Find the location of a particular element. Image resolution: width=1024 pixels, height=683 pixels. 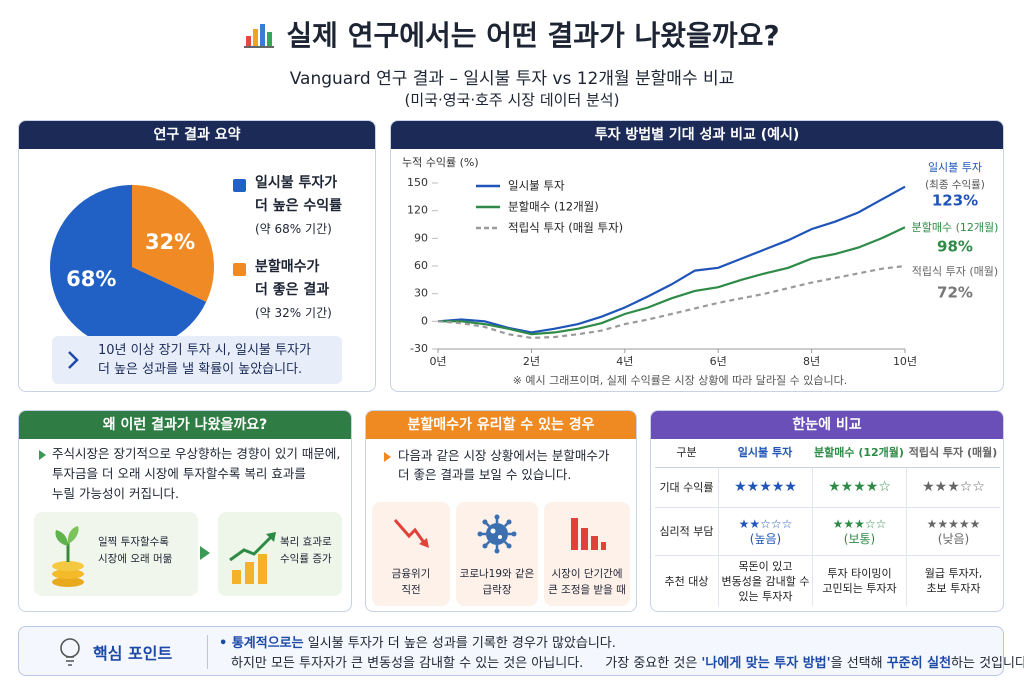

table-cell: ★★★★★ (낮음) is located at coordinates (953, 532).